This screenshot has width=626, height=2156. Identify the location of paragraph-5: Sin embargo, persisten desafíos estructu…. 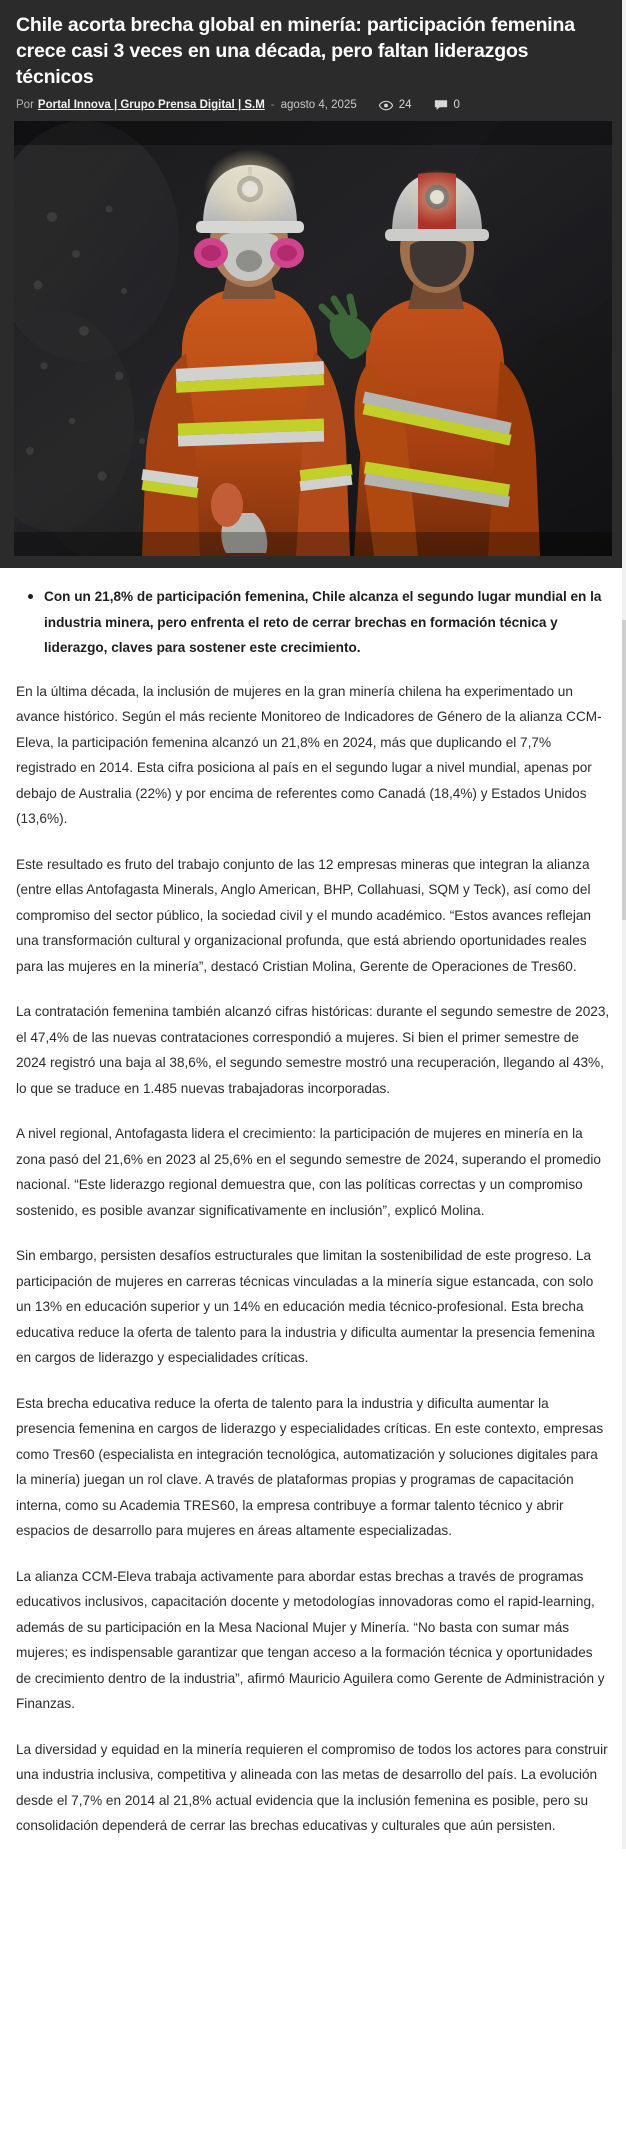
(305, 1306).